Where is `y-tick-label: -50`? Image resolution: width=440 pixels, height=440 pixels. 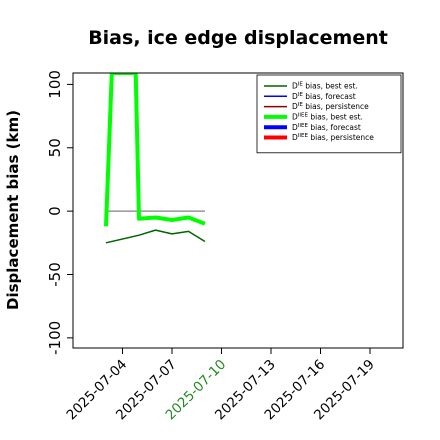 y-tick-label: -50 is located at coordinates (55, 274).